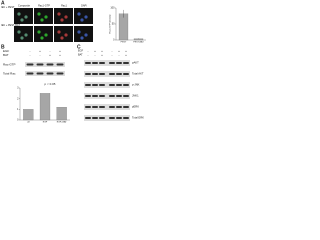 This screenshot has height=240, width=320. I want to click on y-tick-label: 2, so click(18, 98).